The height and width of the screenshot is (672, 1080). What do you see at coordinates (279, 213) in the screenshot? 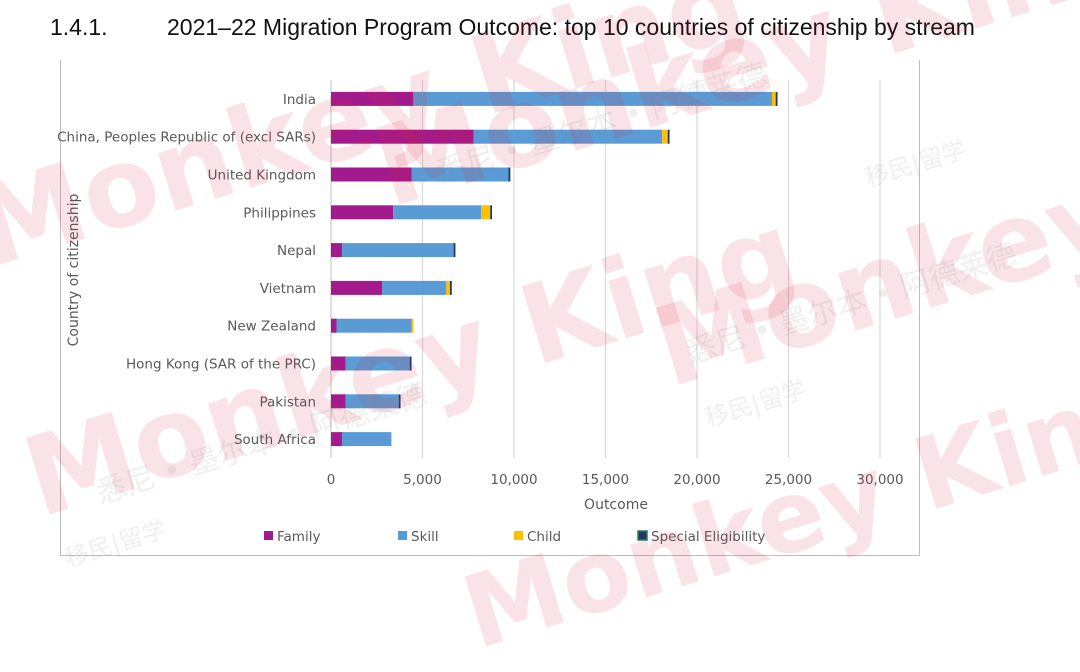
I see `category-label: Philippines` at bounding box center [279, 213].